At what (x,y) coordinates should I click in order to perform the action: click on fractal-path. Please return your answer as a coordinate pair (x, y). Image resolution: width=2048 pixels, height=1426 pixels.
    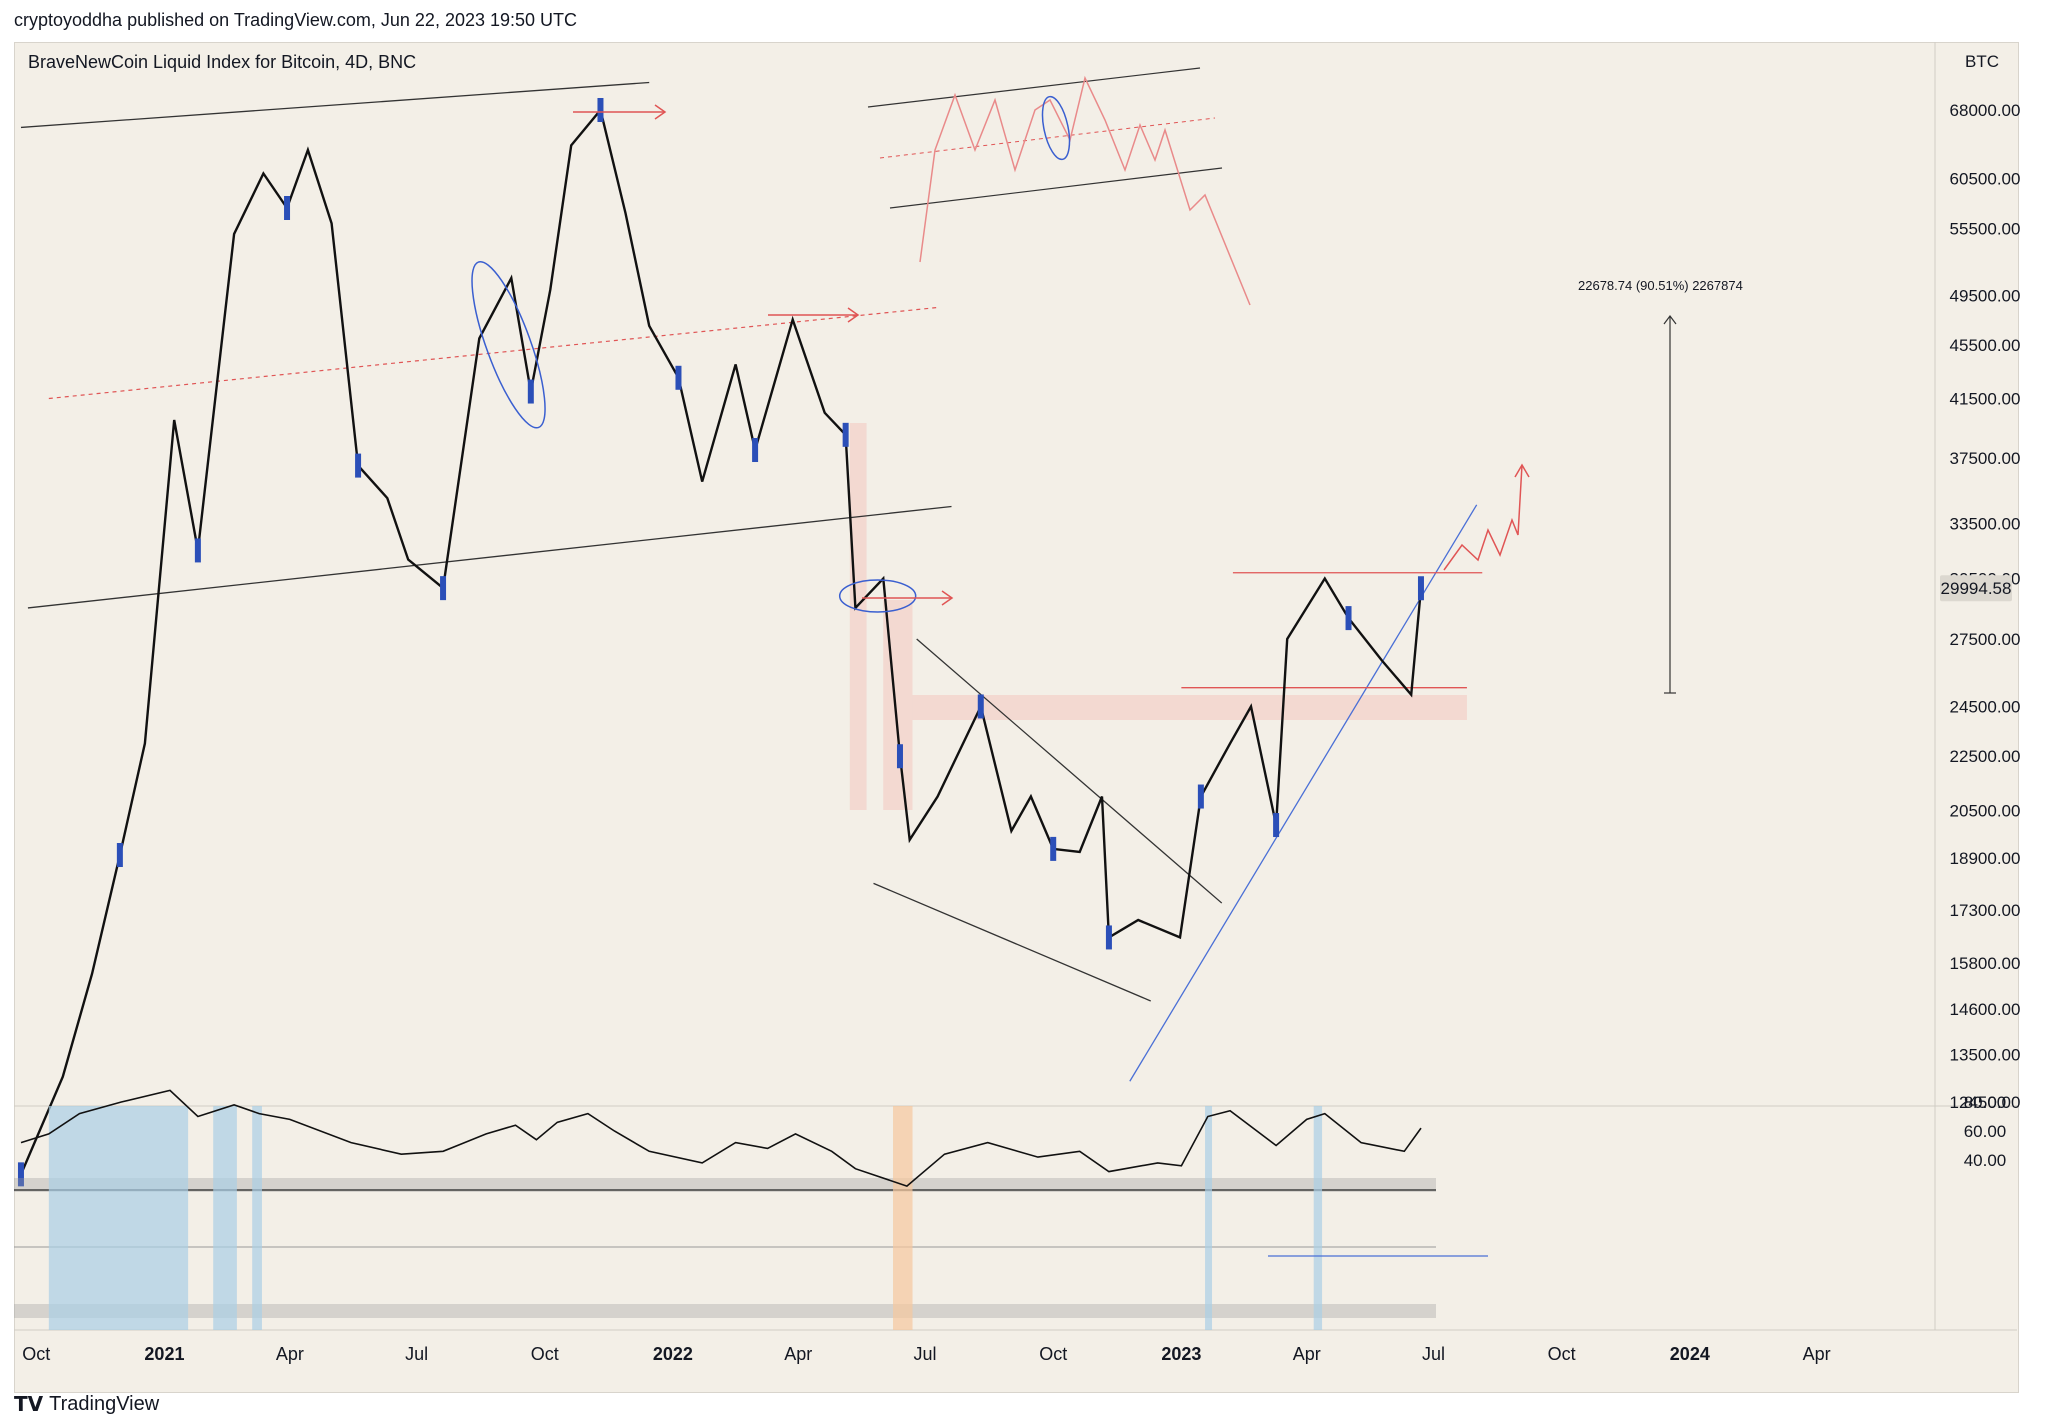
    Looking at the image, I should click on (1085, 190).